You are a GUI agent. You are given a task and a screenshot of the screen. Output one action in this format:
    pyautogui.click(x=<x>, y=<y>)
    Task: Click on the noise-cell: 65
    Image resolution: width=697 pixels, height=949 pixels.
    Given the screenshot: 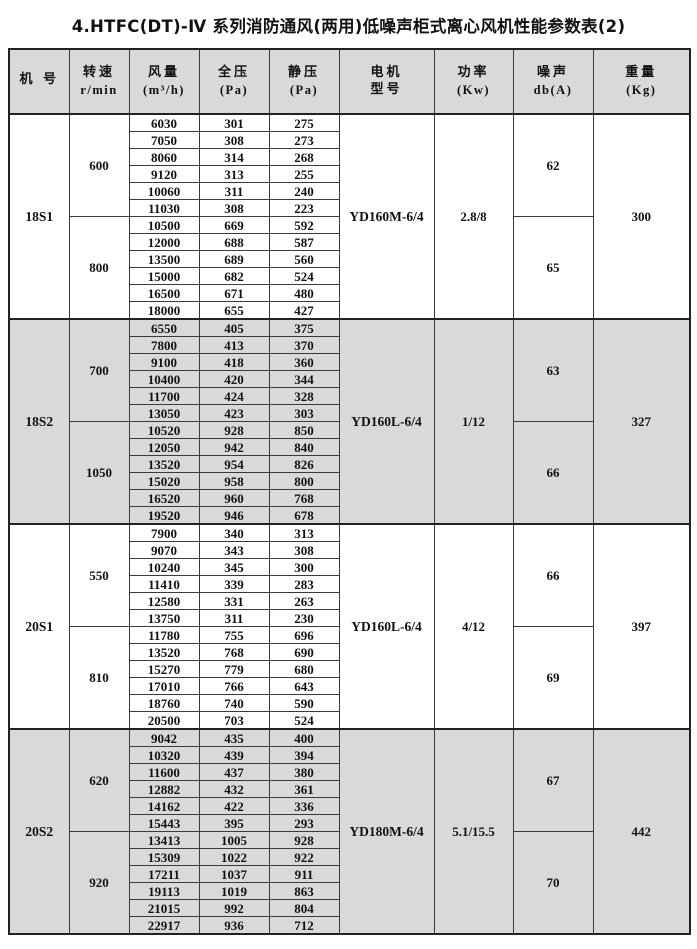 What is the action you would take?
    pyautogui.click(x=553, y=268)
    